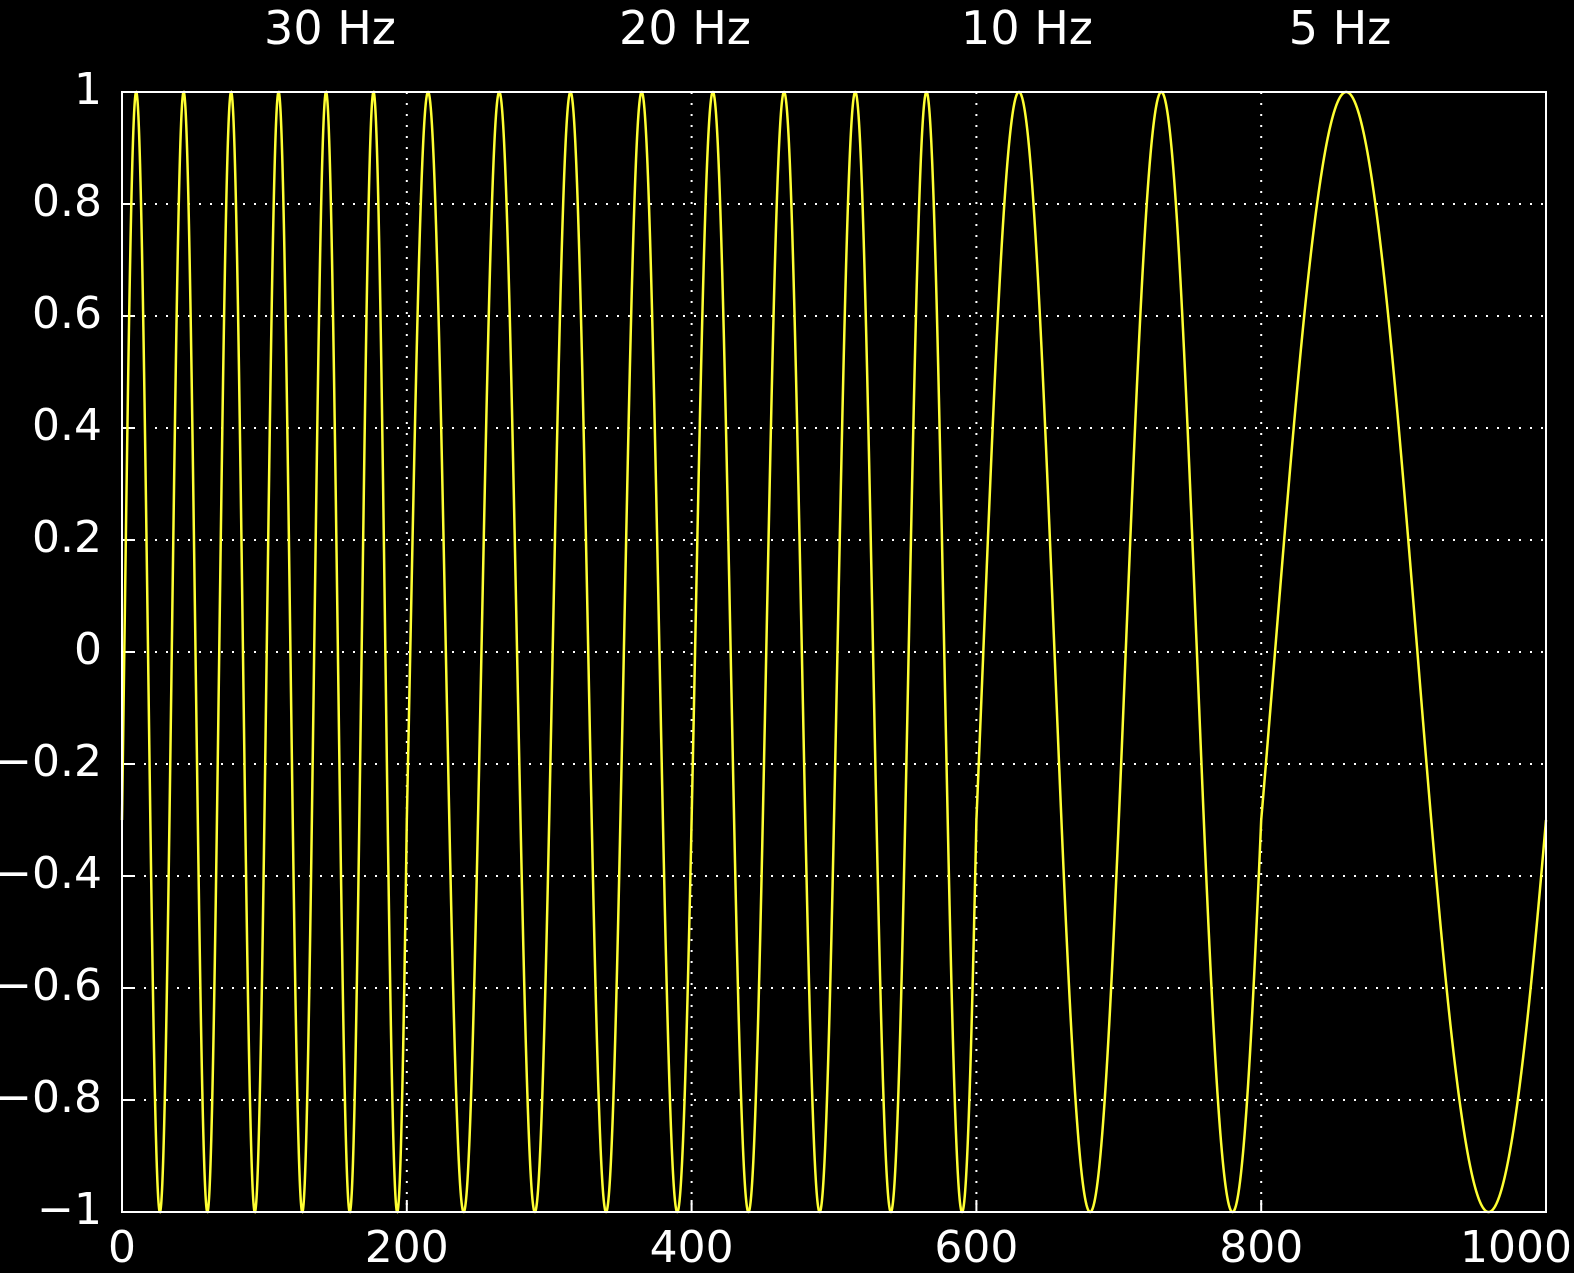  Describe the element at coordinates (88, 89) in the screenshot. I see `y-tick-label: 1` at that location.